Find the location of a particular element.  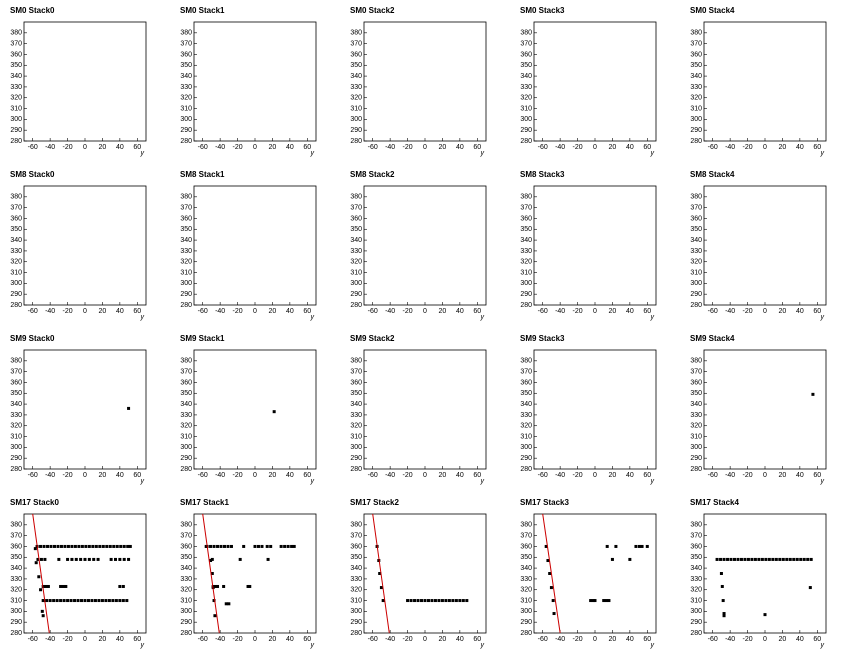

y-tick-label: 370 is located at coordinates (186, 535).